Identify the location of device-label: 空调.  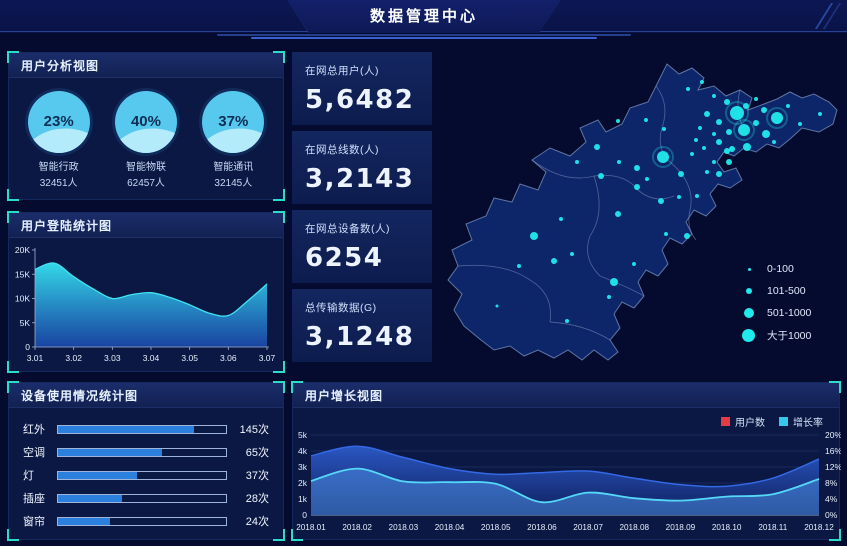
(34, 453).